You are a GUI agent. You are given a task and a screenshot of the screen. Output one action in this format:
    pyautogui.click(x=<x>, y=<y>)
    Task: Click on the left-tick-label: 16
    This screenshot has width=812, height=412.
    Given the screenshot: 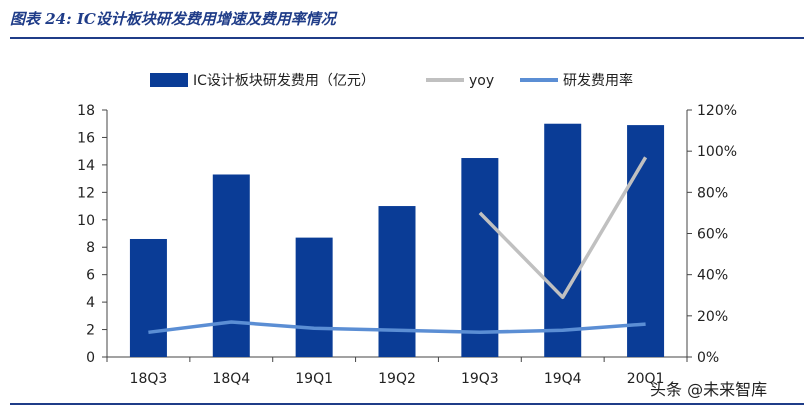 What is the action you would take?
    pyautogui.click(x=86, y=138)
    